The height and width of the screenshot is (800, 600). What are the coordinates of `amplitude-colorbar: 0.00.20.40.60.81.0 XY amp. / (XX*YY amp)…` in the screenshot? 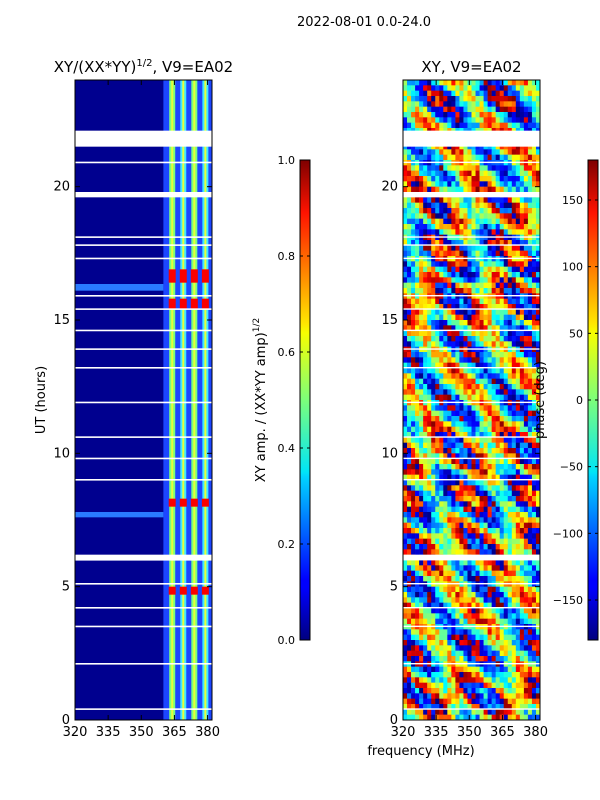 It's located at (281, 400).